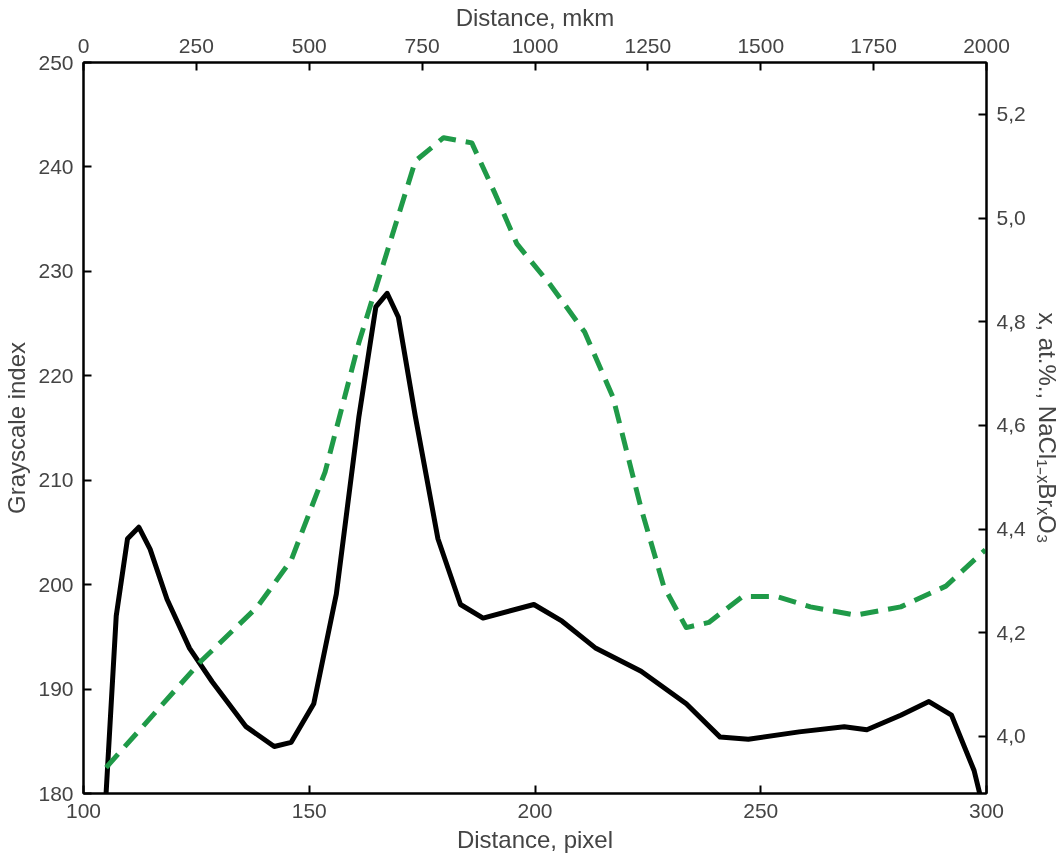  I want to click on y2-tick-label: 4,8, so click(1011, 321).